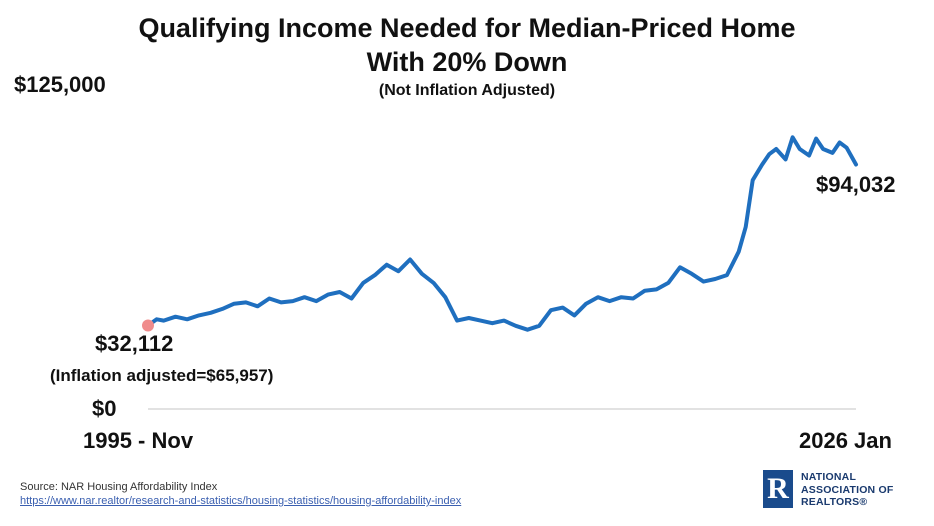  Describe the element at coordinates (834, 502) in the screenshot. I see `logo-line-3: REALTORS®` at that location.